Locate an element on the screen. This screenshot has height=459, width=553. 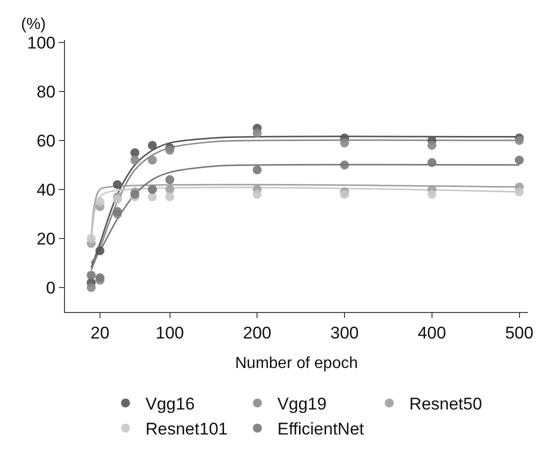
x-tick-label: 400 is located at coordinates (432, 333).